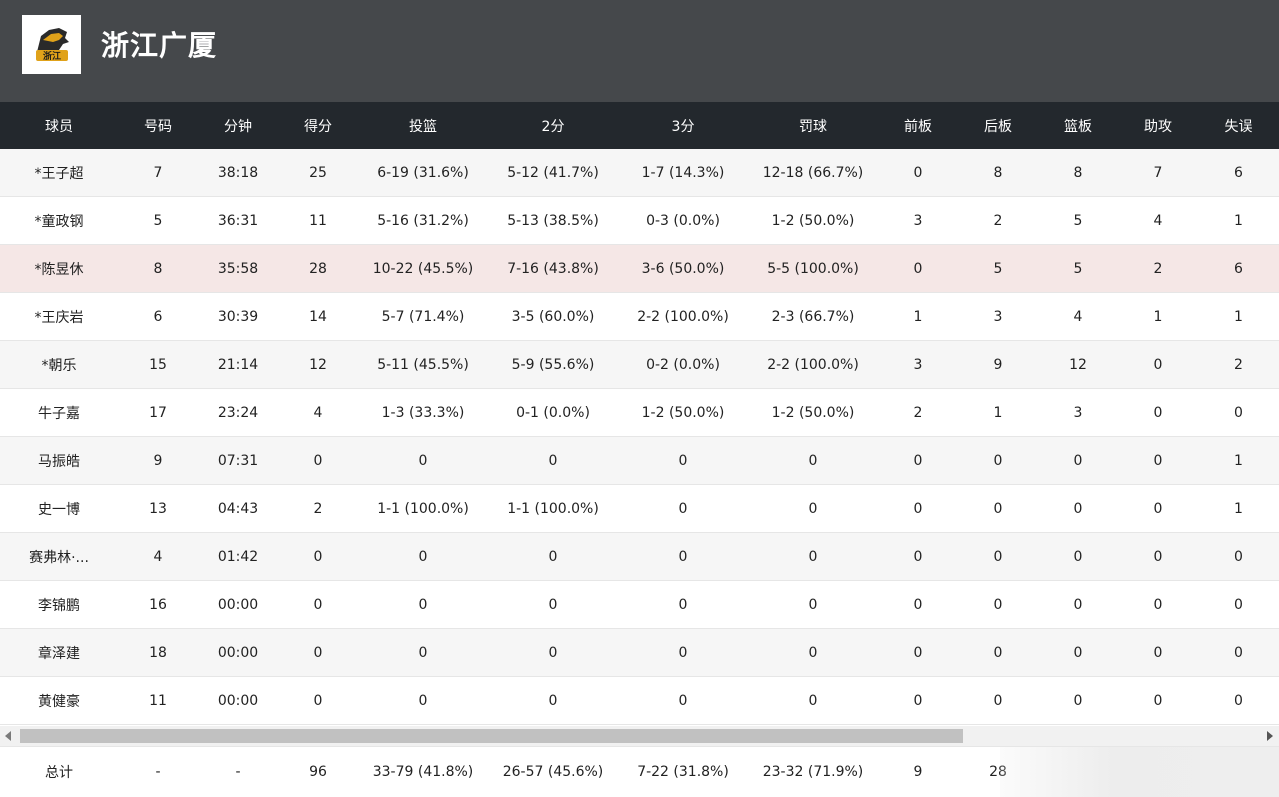  I want to click on table-row: 黄健豪 11 00:00 0 0 0 0 0 0 0 0 0 0, so click(639, 701).